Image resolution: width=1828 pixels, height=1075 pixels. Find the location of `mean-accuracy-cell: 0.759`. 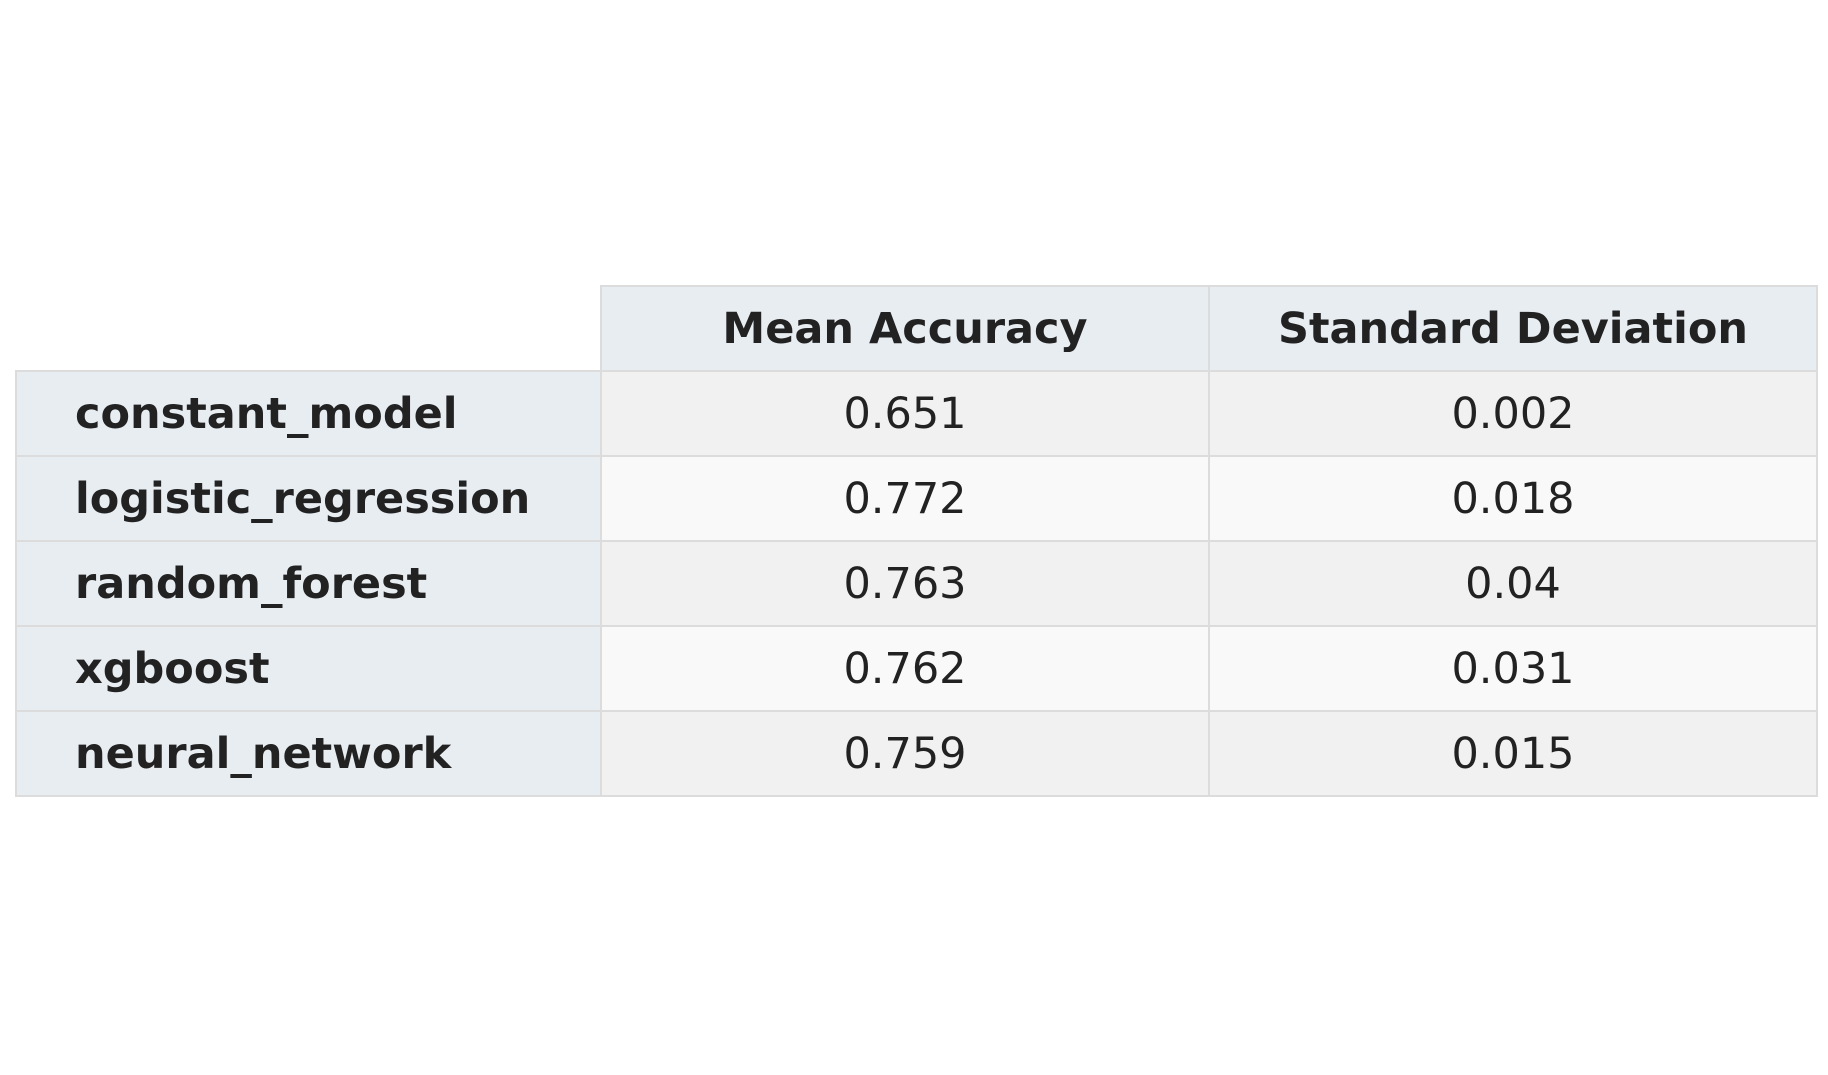

mean-accuracy-cell: 0.759 is located at coordinates (905, 753).